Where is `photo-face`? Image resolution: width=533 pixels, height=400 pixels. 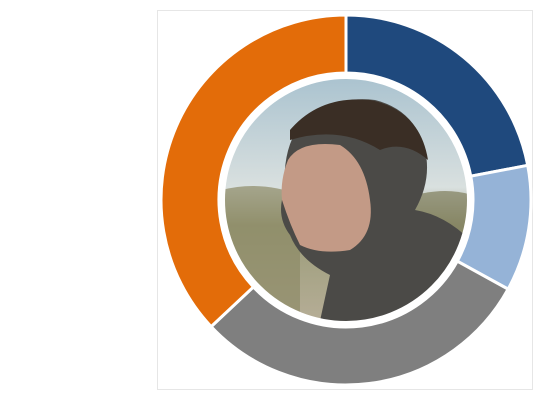 photo-face is located at coordinates (326, 198).